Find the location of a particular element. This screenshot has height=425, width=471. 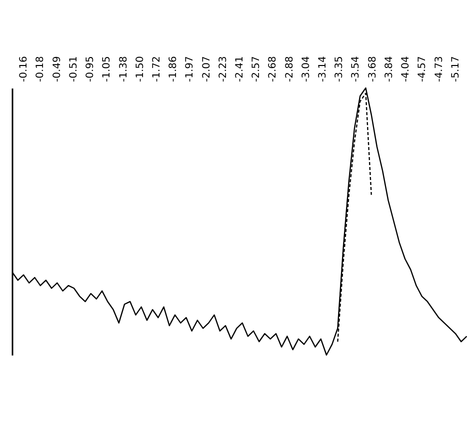

text: -0.49 is located at coordinates (57, 69).